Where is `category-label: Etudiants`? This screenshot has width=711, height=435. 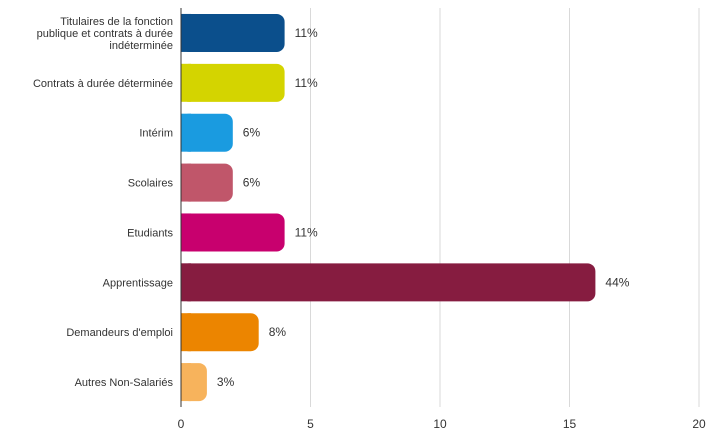
category-label: Etudiants is located at coordinates (150, 233).